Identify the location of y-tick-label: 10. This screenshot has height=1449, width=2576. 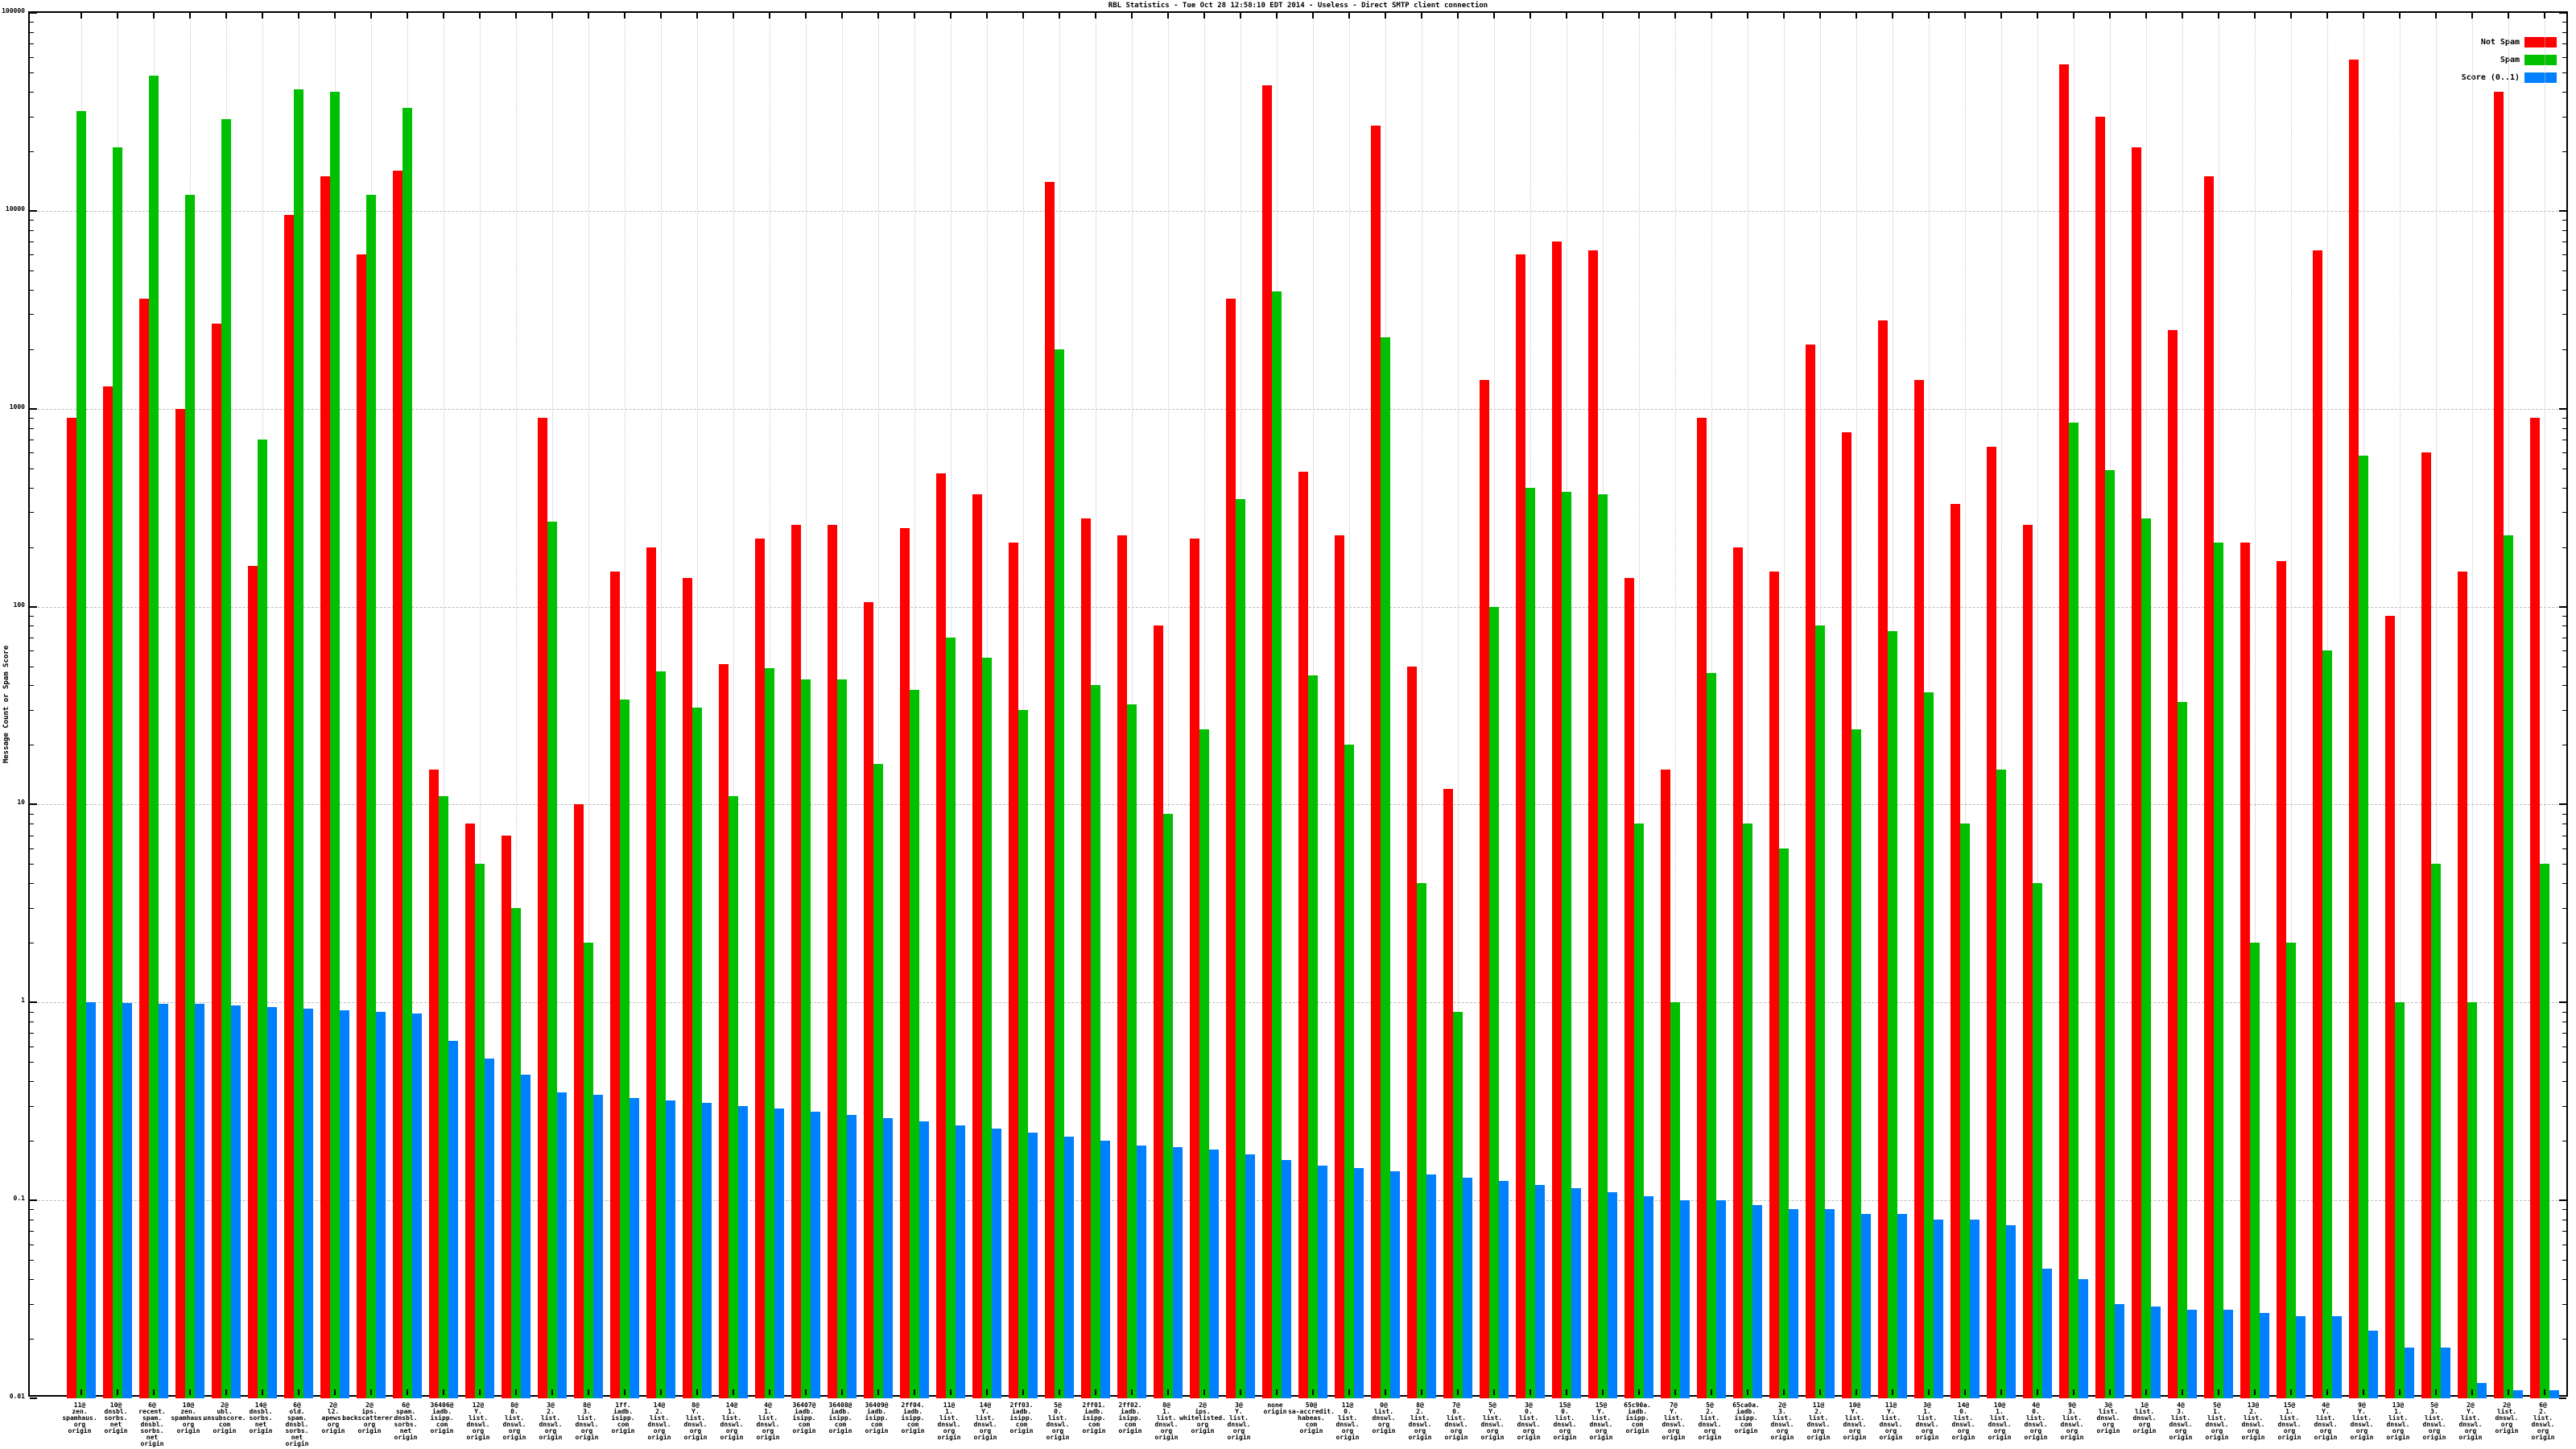
(21, 803).